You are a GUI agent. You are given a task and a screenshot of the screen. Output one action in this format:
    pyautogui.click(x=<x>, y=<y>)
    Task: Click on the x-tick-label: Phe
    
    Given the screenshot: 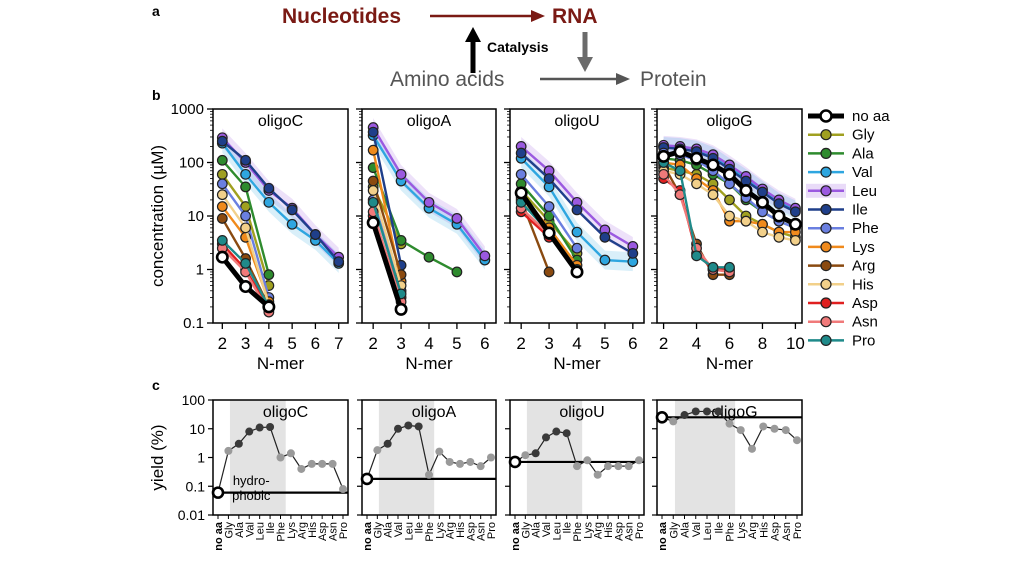 What is the action you would take?
    pyautogui.click(x=282, y=532)
    